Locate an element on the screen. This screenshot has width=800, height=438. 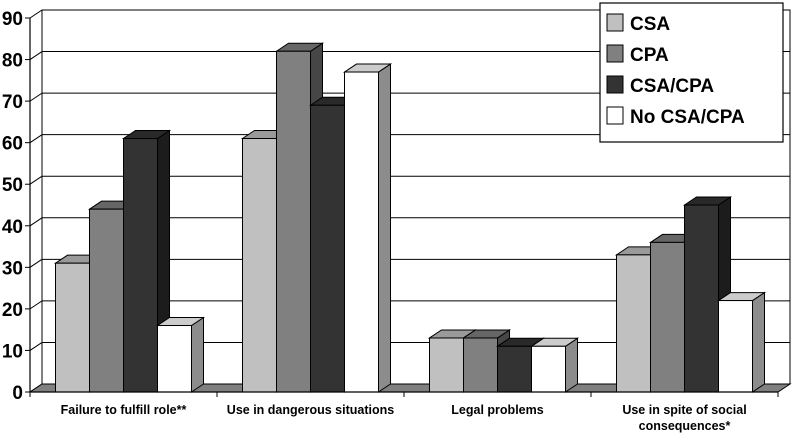
legend-item: CPA is located at coordinates (637, 55).